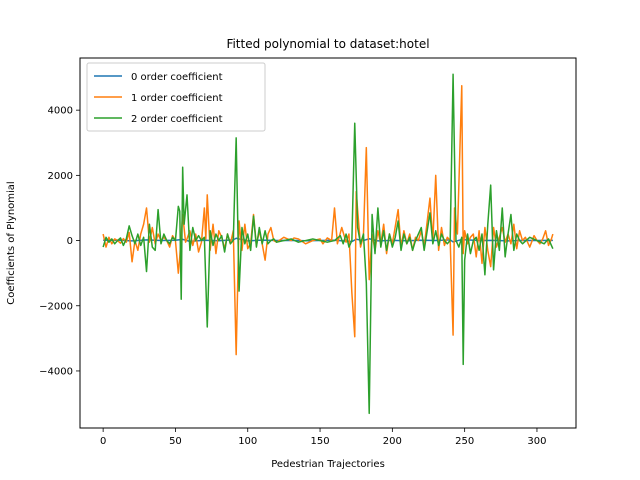 The width and height of the screenshot is (640, 480). I want to click on legend-label-s1: 1 order coefficient, so click(177, 98).